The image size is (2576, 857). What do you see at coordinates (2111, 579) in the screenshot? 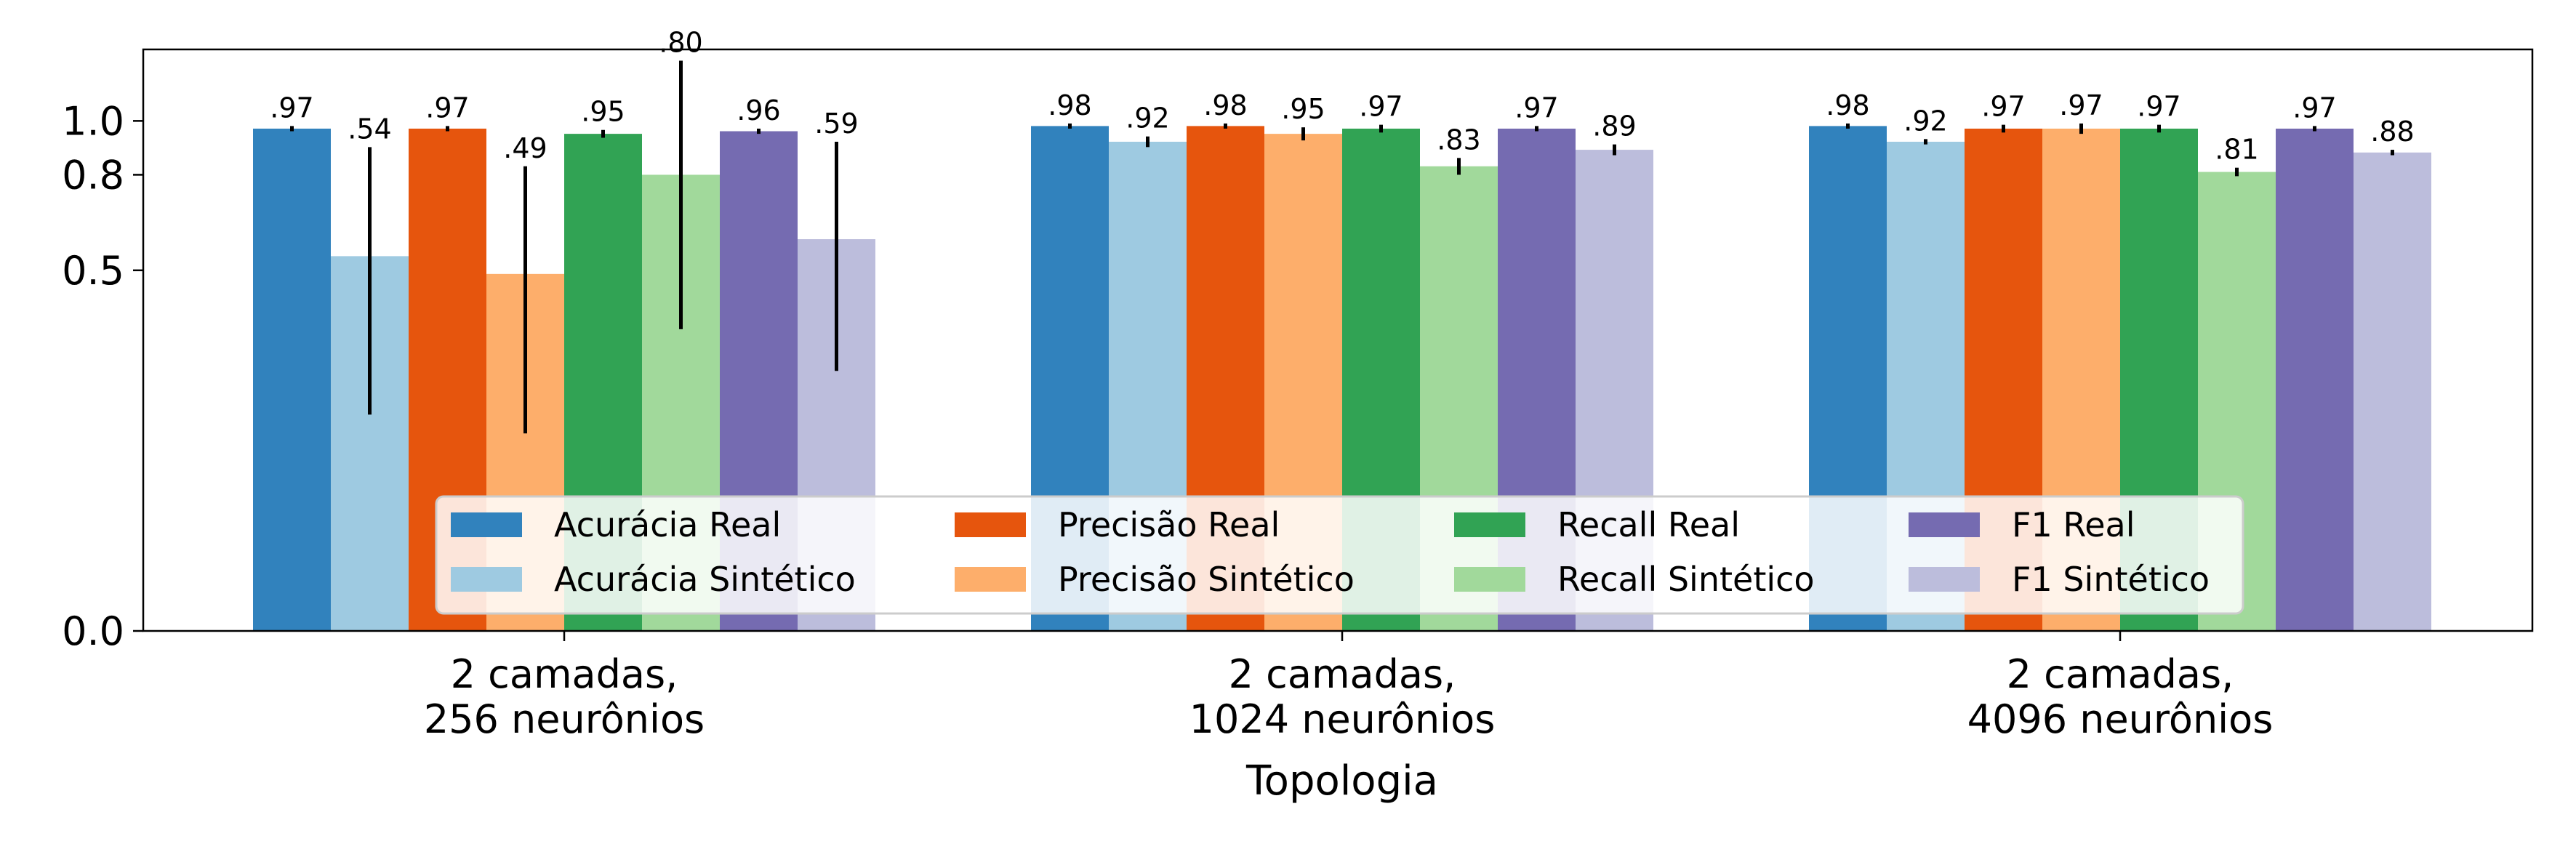
I see `legend-label: F1 Sintético` at bounding box center [2111, 579].